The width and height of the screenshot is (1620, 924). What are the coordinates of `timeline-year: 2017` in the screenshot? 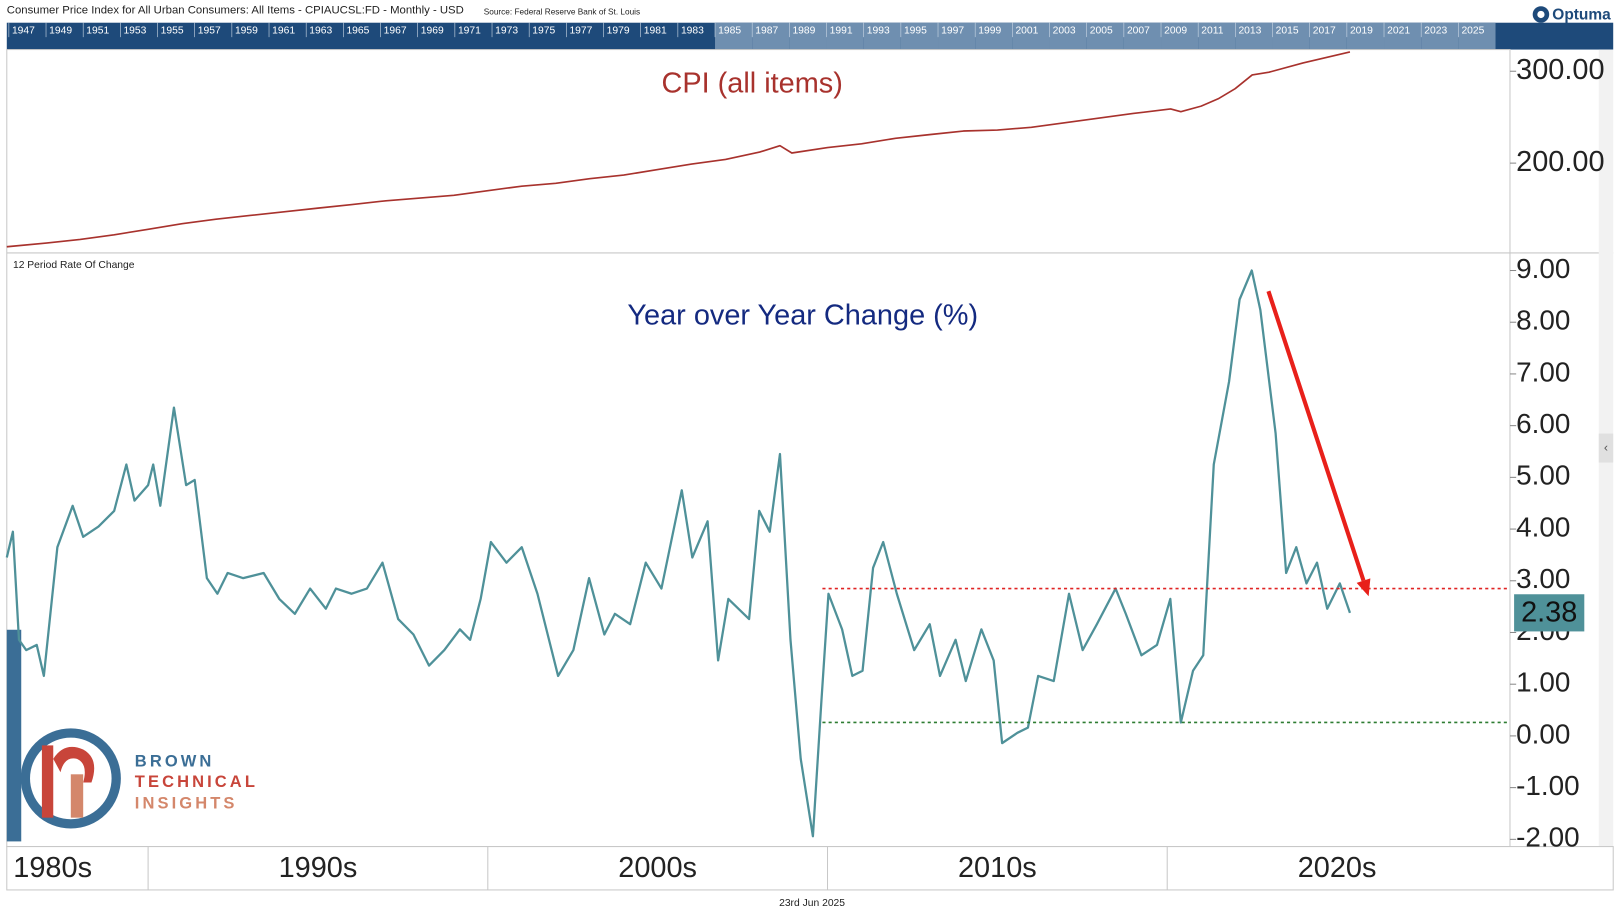 It's located at (1324, 31).